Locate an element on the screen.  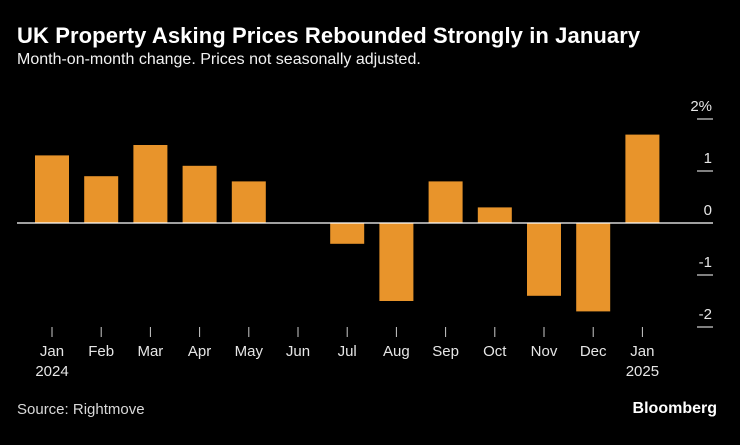
x-tick-label: Jul is located at coordinates (347, 351).